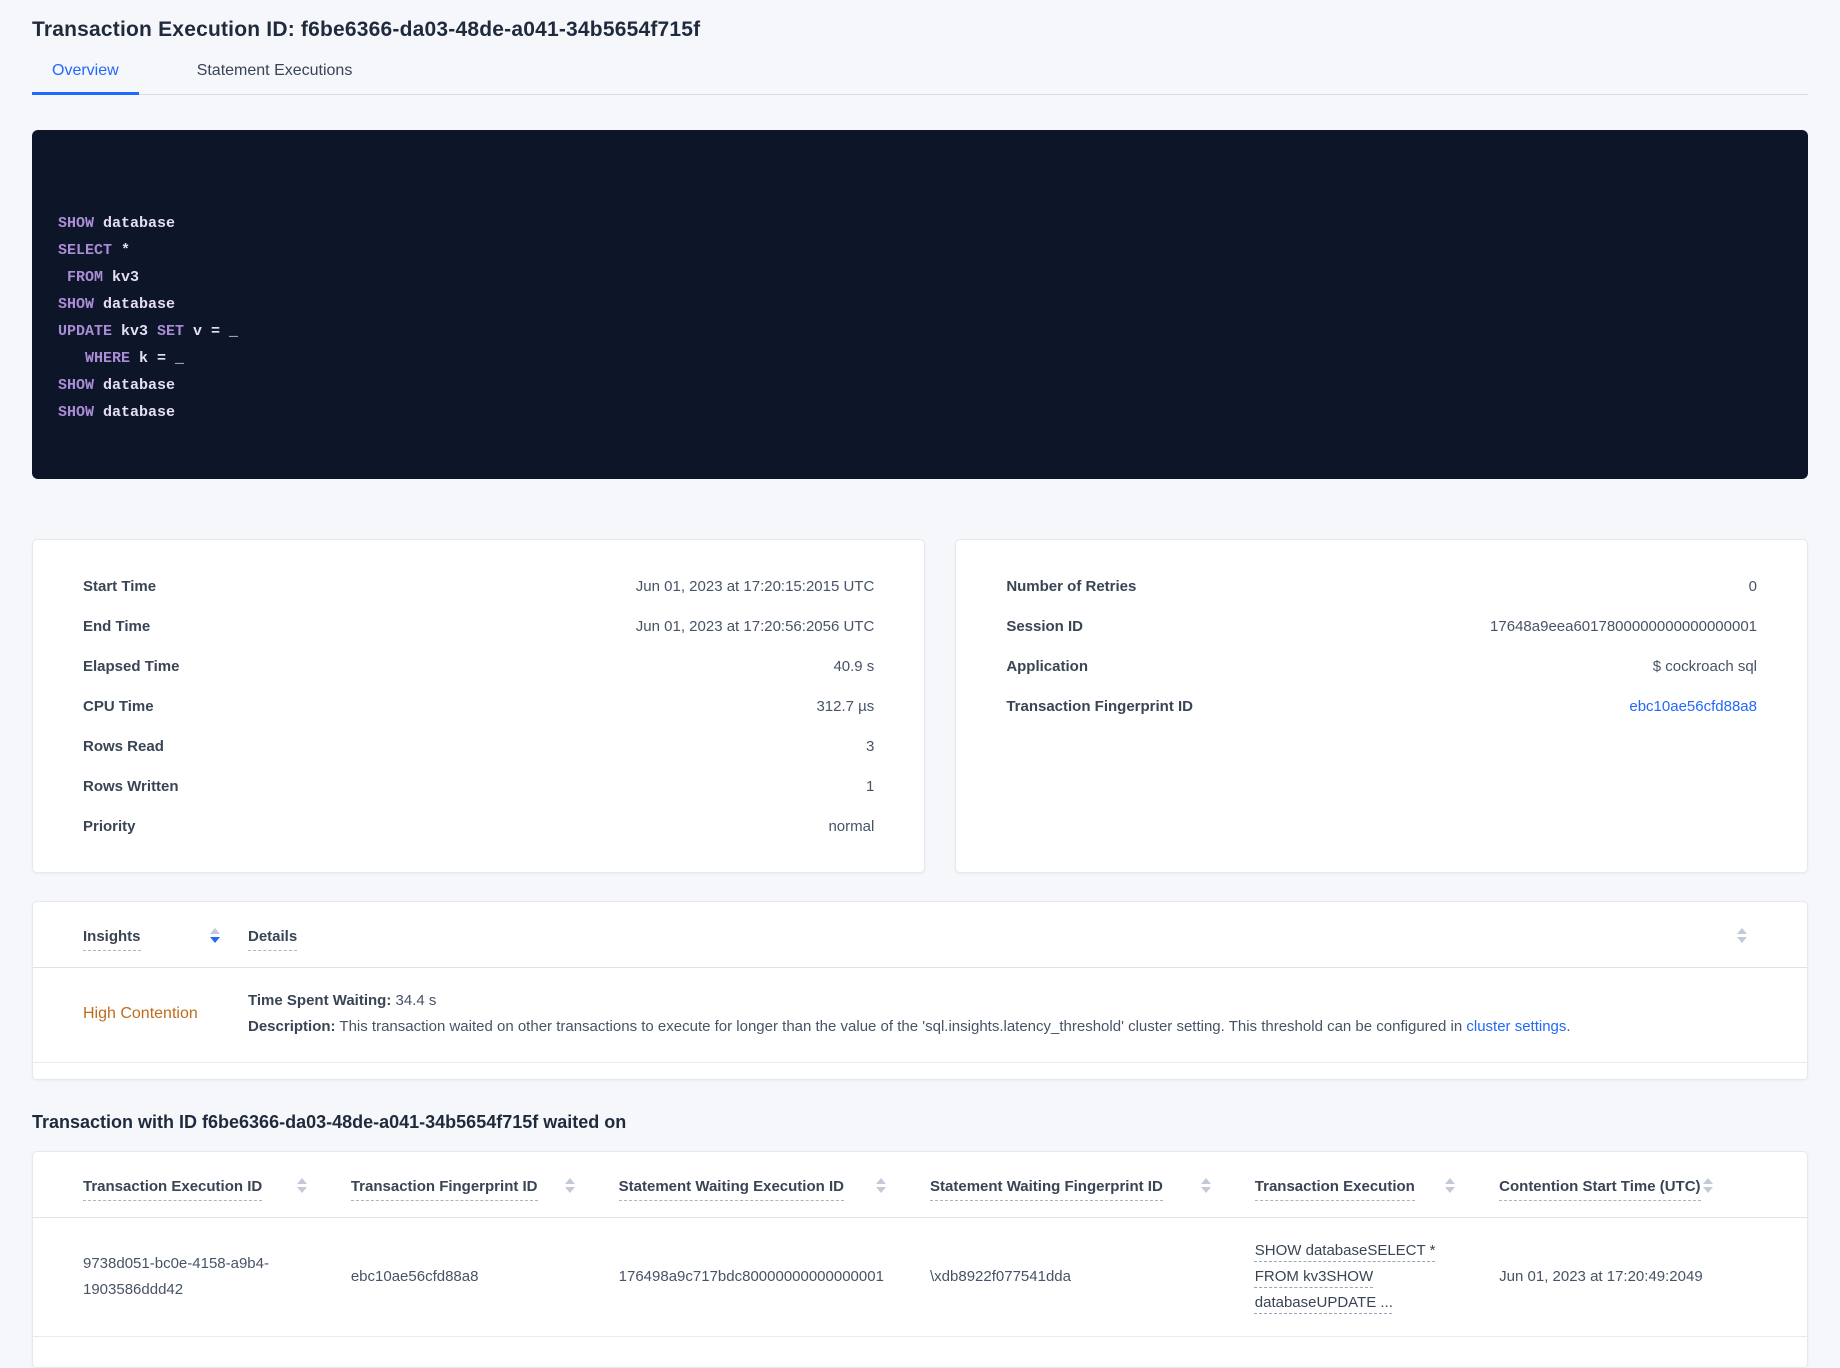 The height and width of the screenshot is (1368, 1840). Describe the element at coordinates (444, 1189) in the screenshot. I see `waited-on-column-label: Transaction Fingerprint ID` at that location.